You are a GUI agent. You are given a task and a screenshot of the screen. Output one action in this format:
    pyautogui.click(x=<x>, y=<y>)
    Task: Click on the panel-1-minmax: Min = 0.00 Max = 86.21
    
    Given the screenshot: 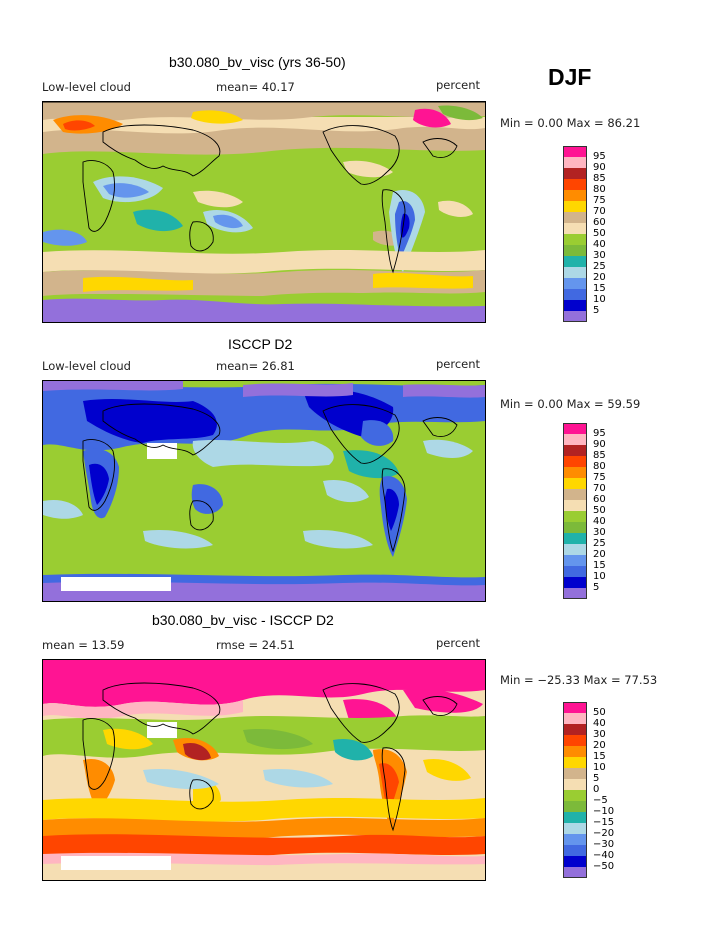 What is the action you would take?
    pyautogui.click(x=570, y=123)
    